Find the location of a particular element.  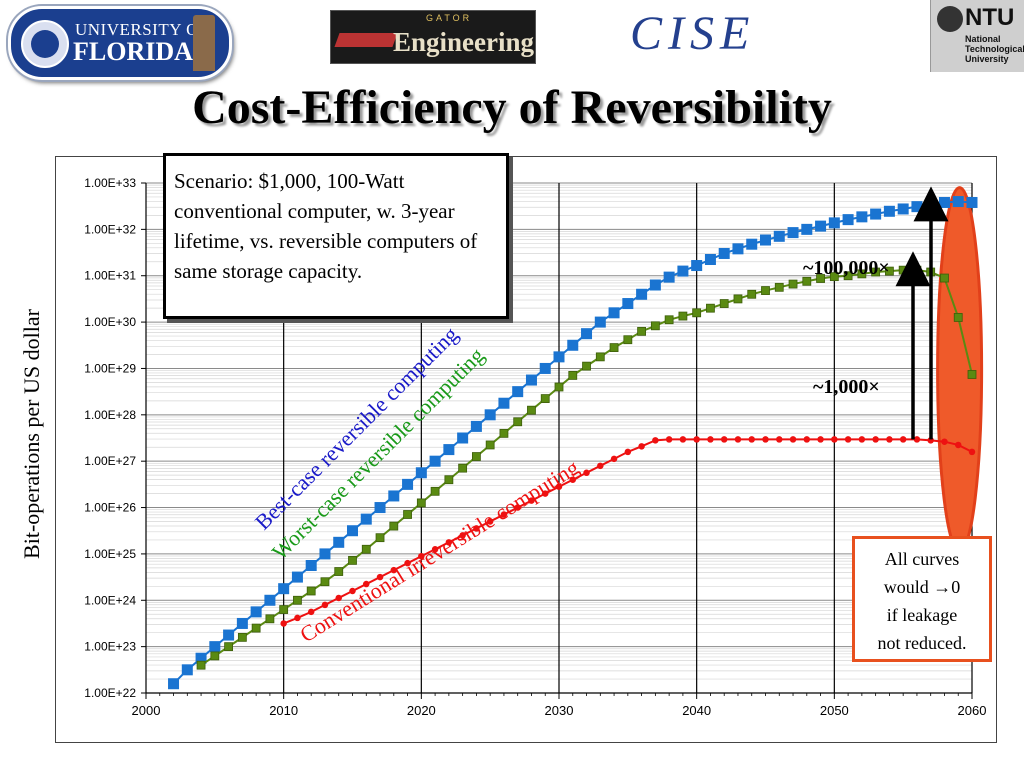

y-tick-label: 1.00E+32 is located at coordinates (110, 229).